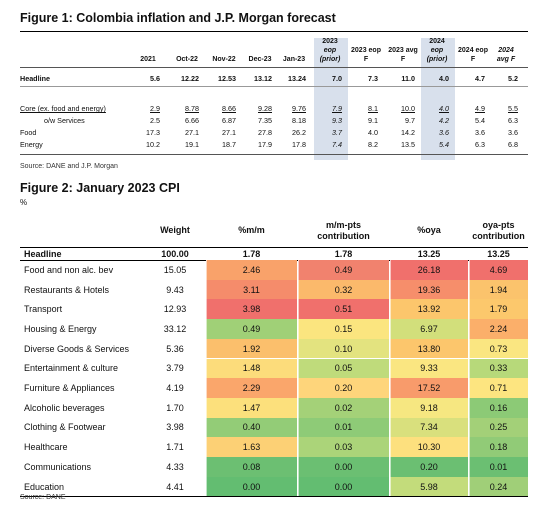  What do you see at coordinates (373, 108) in the screenshot?
I see `table-cell: 8.1` at bounding box center [373, 108].